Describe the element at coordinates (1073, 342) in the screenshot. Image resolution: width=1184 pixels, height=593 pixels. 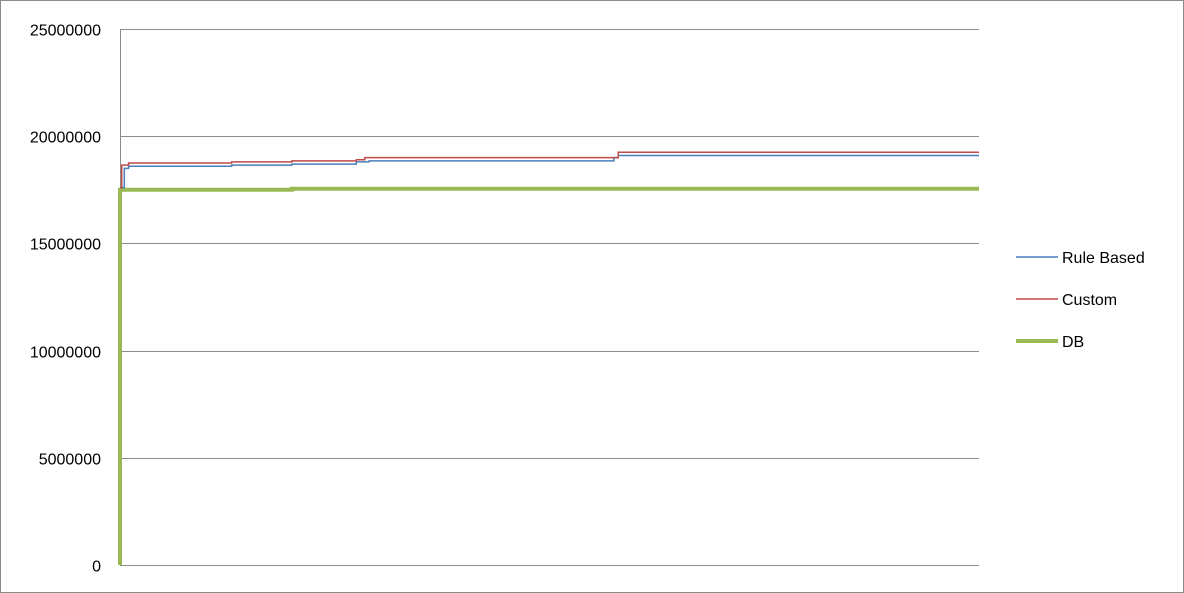
I see `legend-label-db: DB` at that location.